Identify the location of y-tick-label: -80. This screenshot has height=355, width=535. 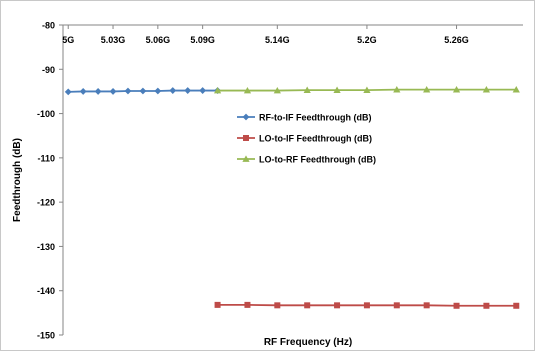
(48, 26).